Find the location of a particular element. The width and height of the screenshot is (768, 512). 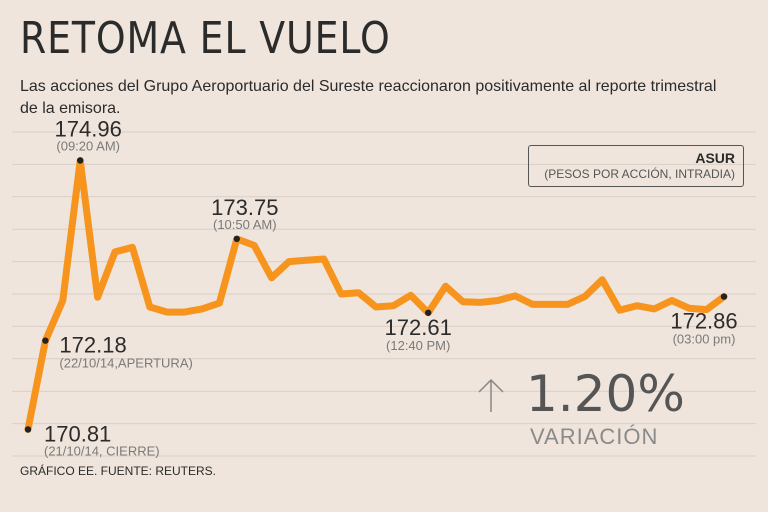

legend-ticker: ASUR is located at coordinates (715, 158).